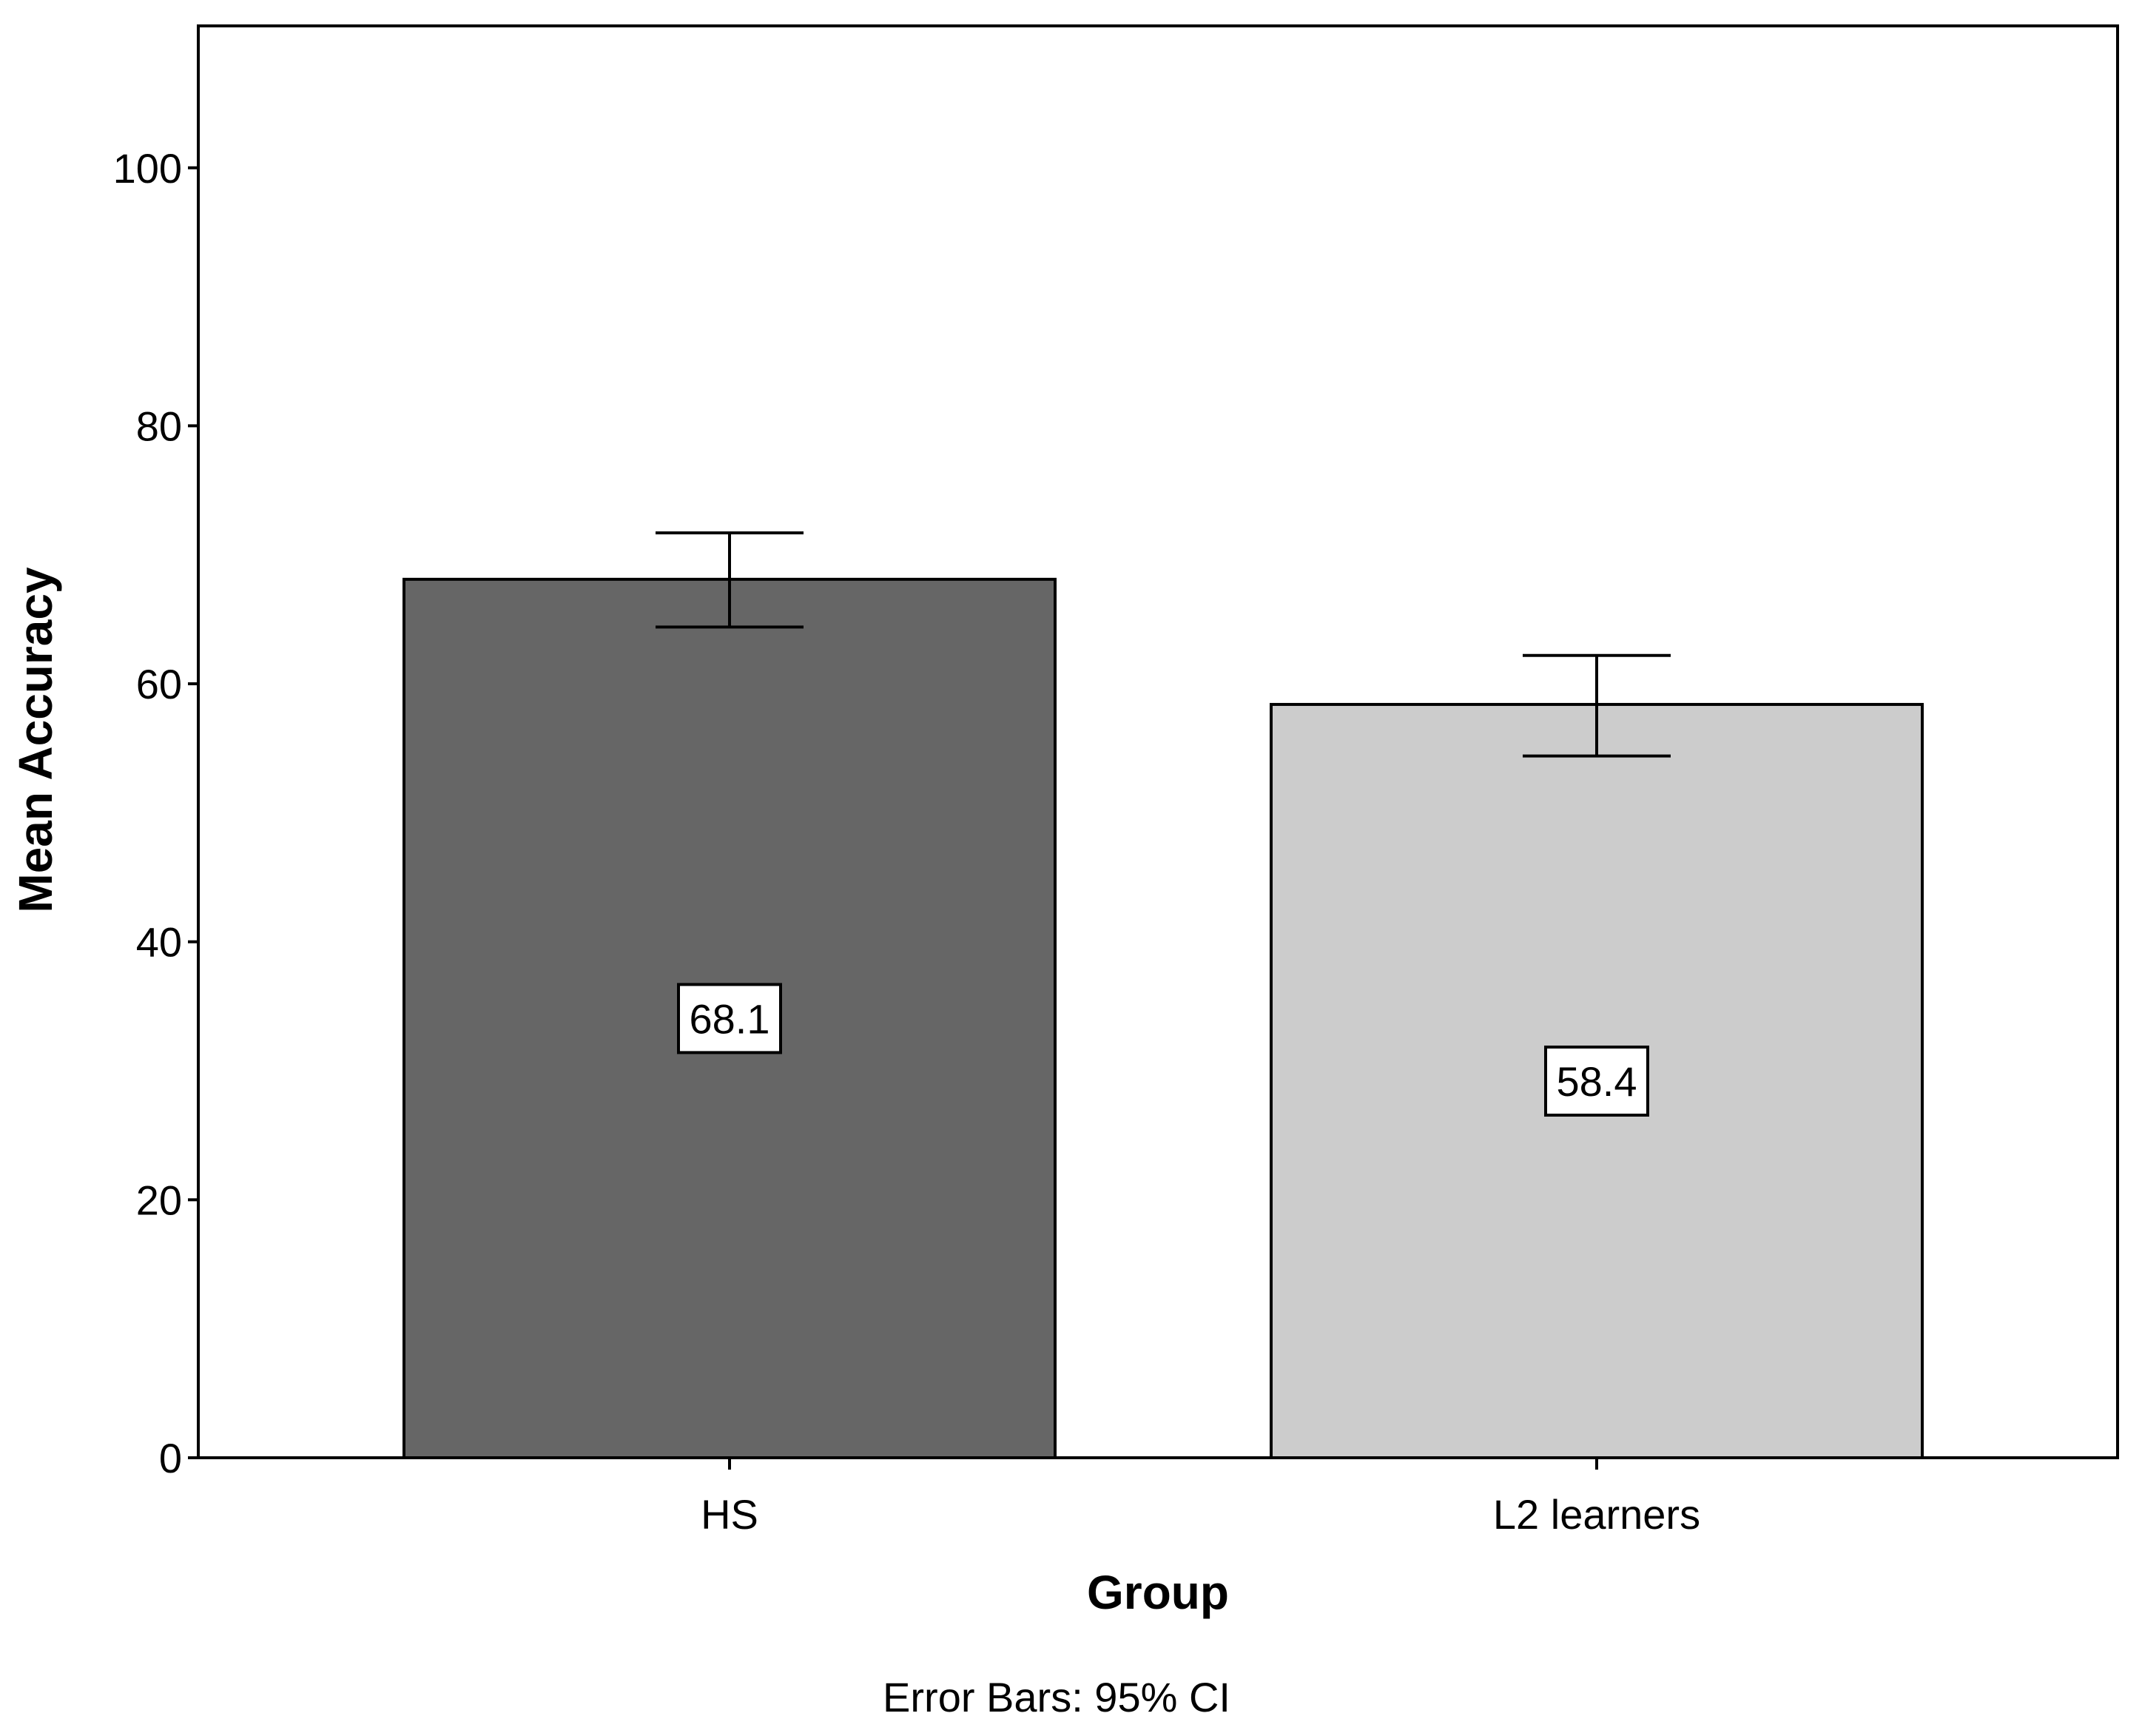 Image resolution: width=2142 pixels, height=1736 pixels. I want to click on error-bars-footnote: Error Bars: 95% CI, so click(1057, 1697).